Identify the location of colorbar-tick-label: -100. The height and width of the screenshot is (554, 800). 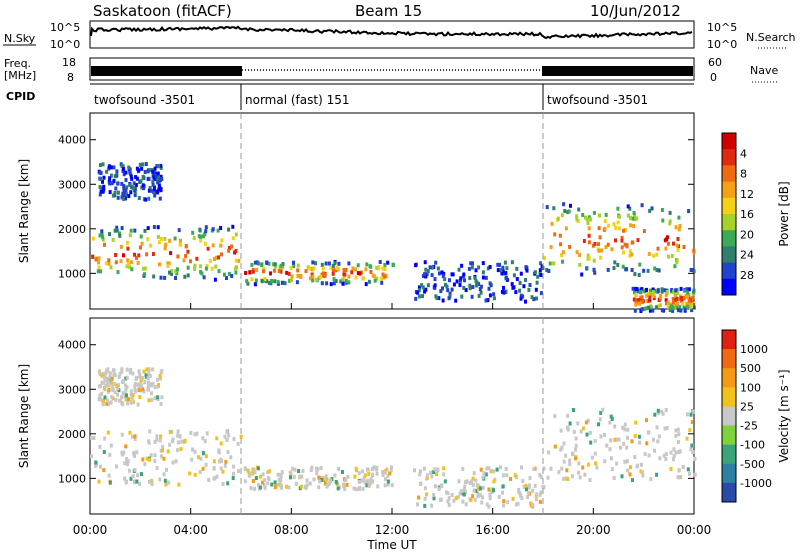
(752, 445).